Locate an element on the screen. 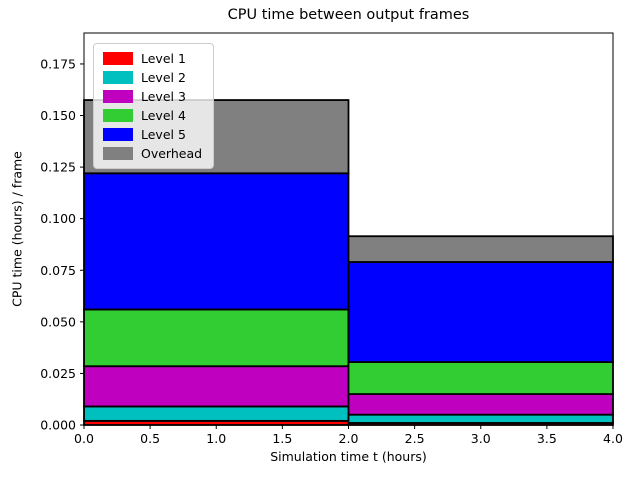 This screenshot has height=480, width=640. legend-item-level-4: Level 4 is located at coordinates (152, 115).